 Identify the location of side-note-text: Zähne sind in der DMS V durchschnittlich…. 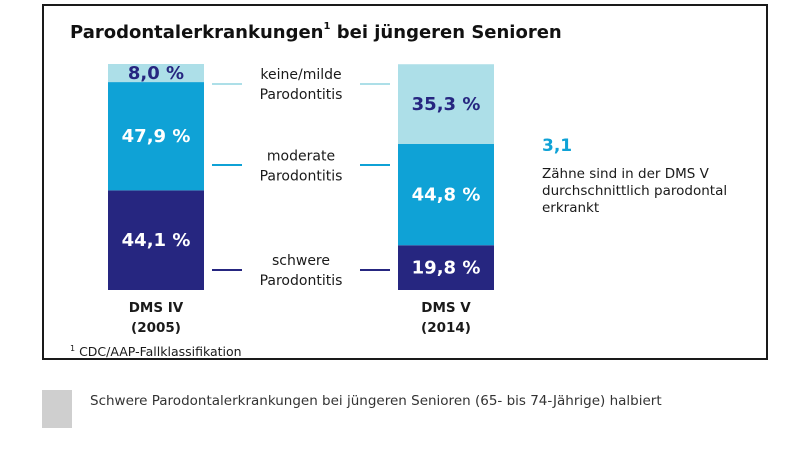
(635, 191).